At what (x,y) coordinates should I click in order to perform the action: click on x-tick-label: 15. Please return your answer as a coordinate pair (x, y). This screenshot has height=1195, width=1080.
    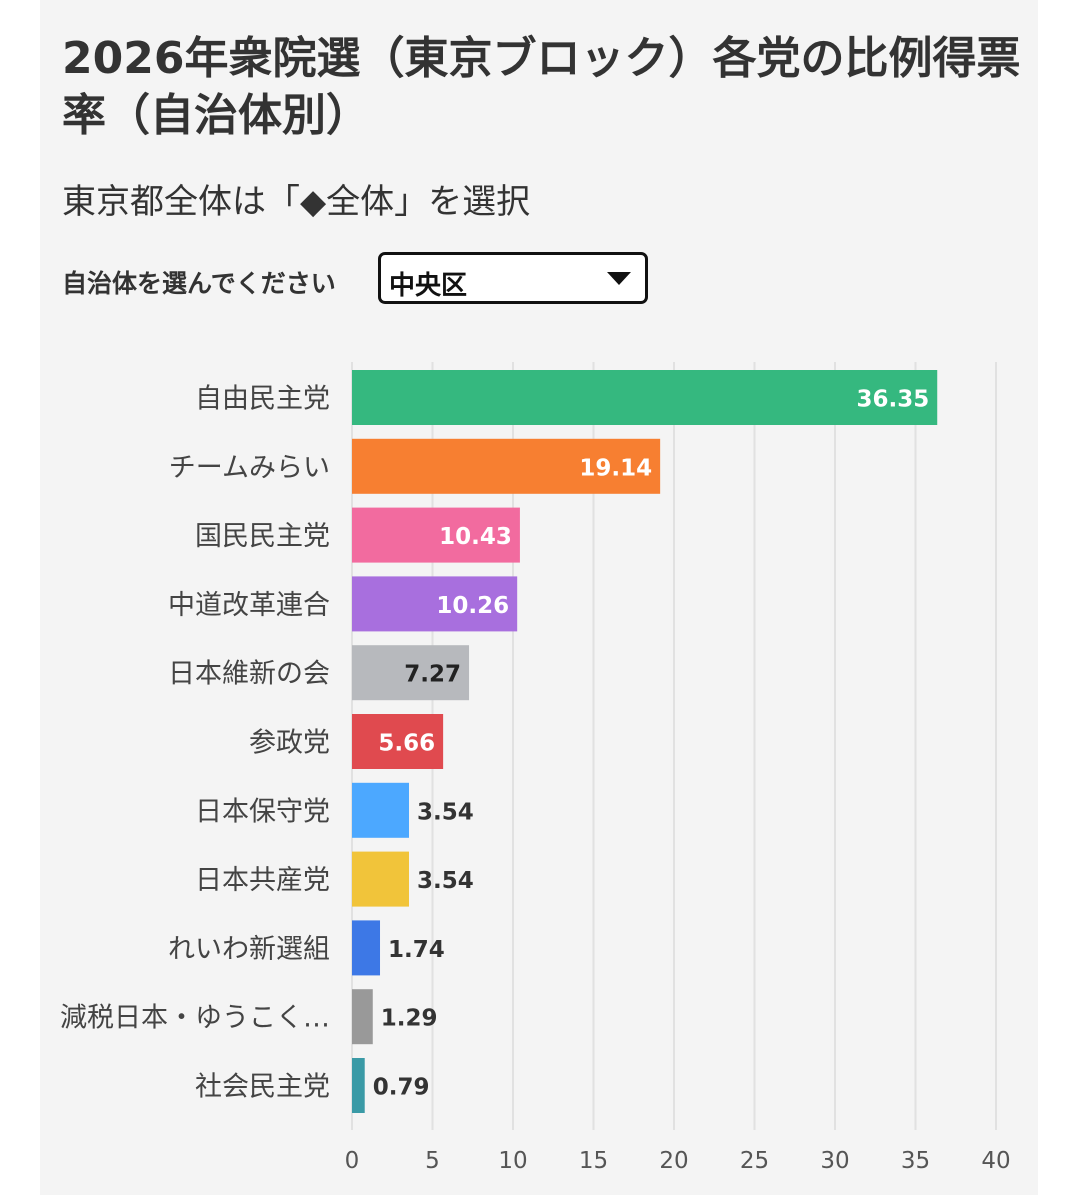
    Looking at the image, I should click on (593, 1161).